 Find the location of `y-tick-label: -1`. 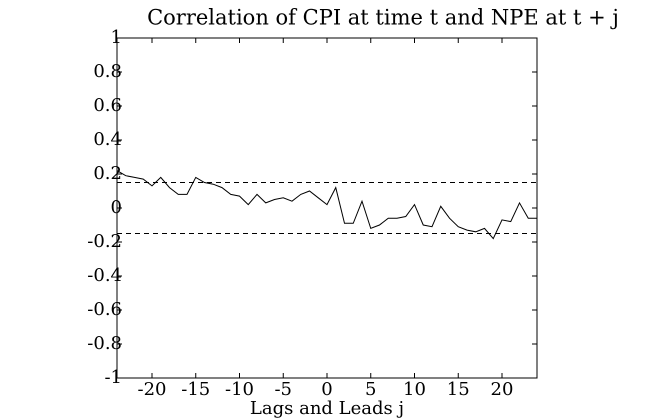

y-tick-label: -1 is located at coordinates (113, 377).